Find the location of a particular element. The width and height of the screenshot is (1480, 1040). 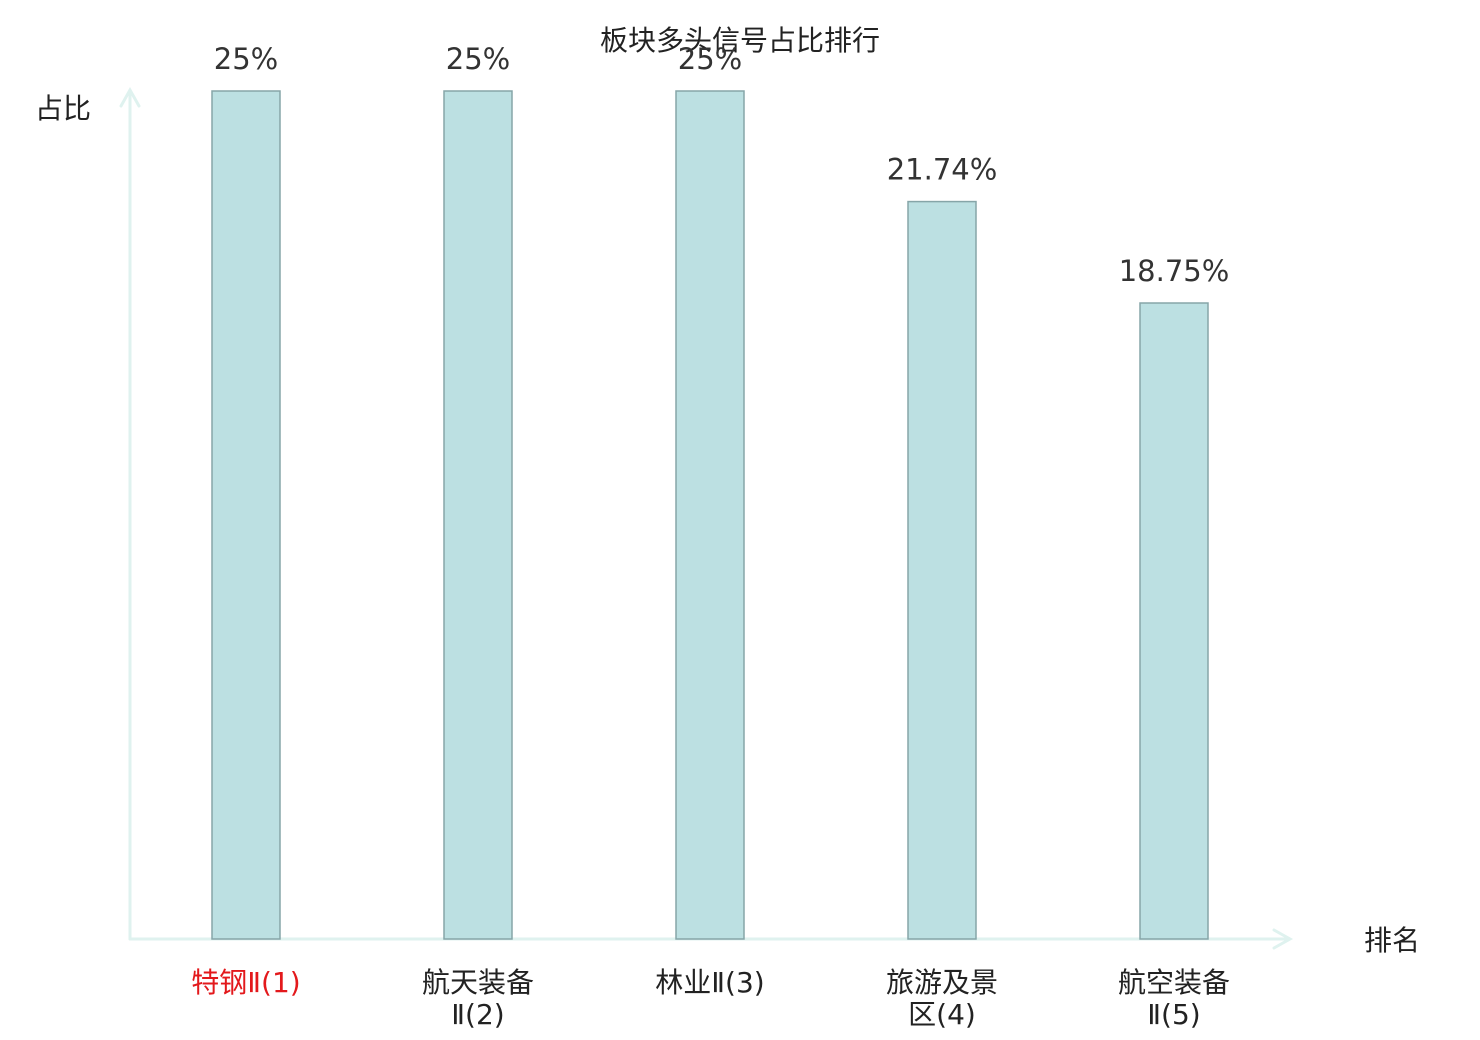

x-tick-label: 林业Ⅱ(3) is located at coordinates (709, 982).